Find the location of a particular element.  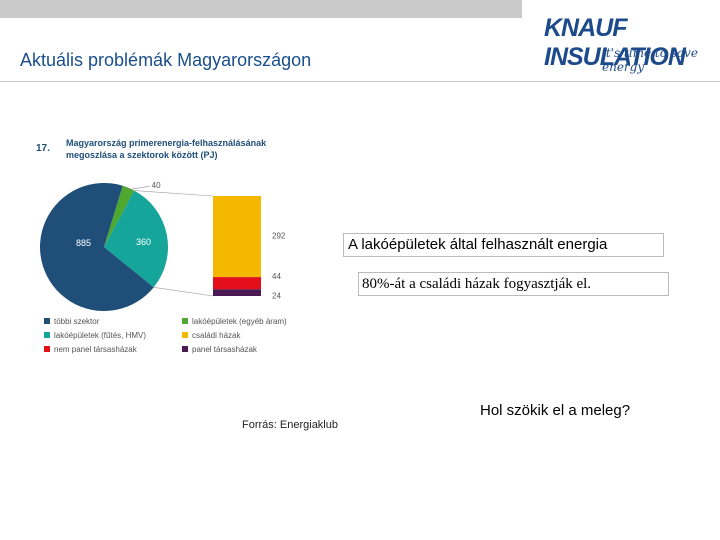

logo-tagline: it's time to save energy is located at coordinates (650, 60).